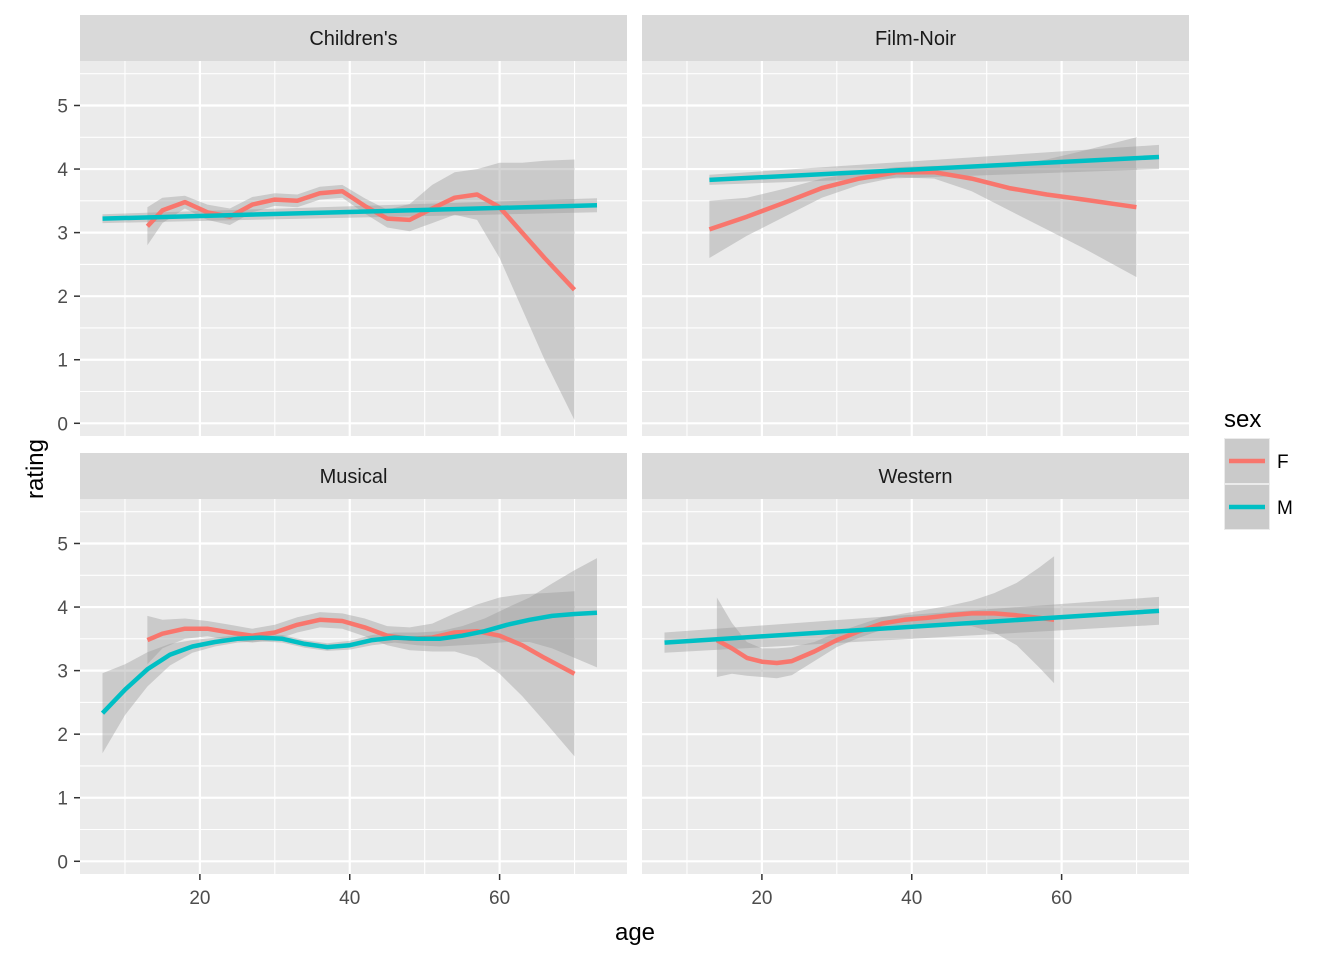 The image size is (1344, 960). What do you see at coordinates (635, 932) in the screenshot?
I see `x-axis-title: age` at bounding box center [635, 932].